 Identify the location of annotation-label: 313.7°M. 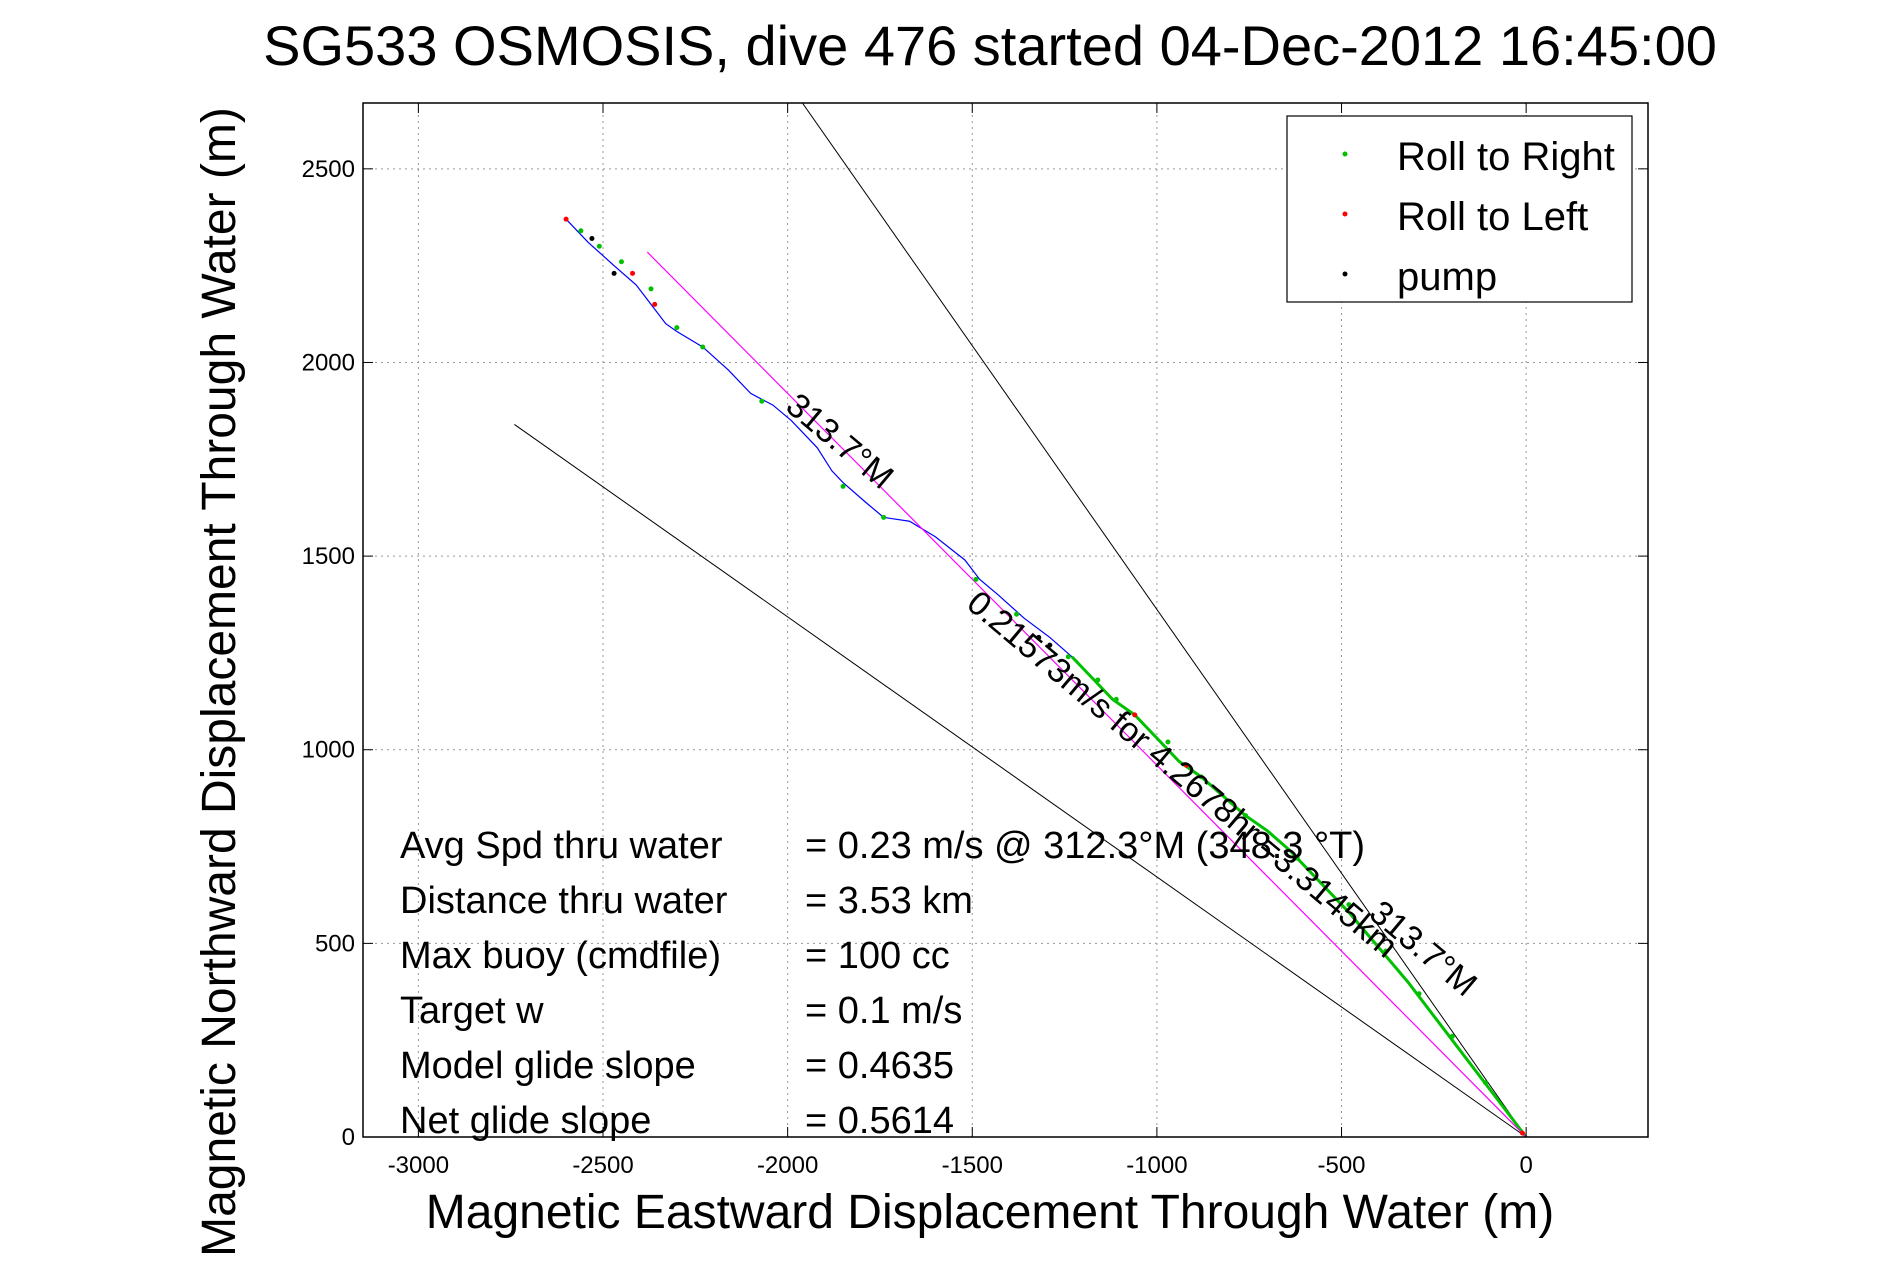
(840, 441).